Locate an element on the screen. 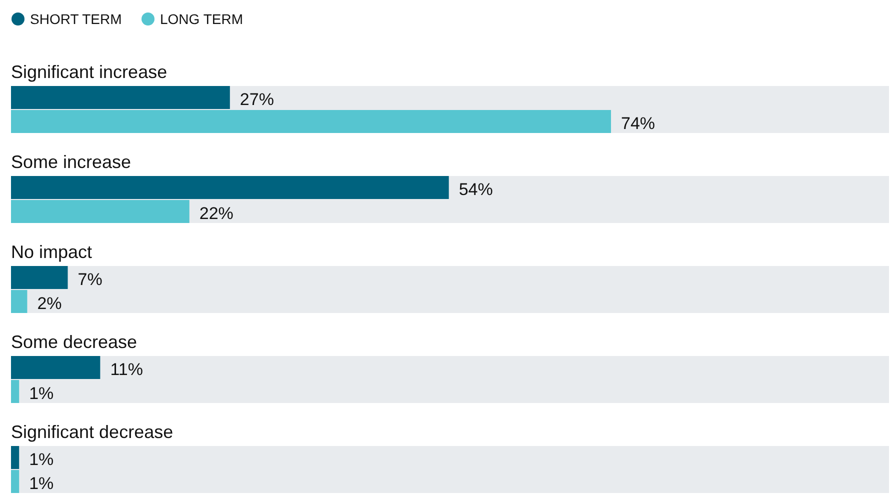 This screenshot has width=893, height=495. y-tick-label: No impact is located at coordinates (51, 252).